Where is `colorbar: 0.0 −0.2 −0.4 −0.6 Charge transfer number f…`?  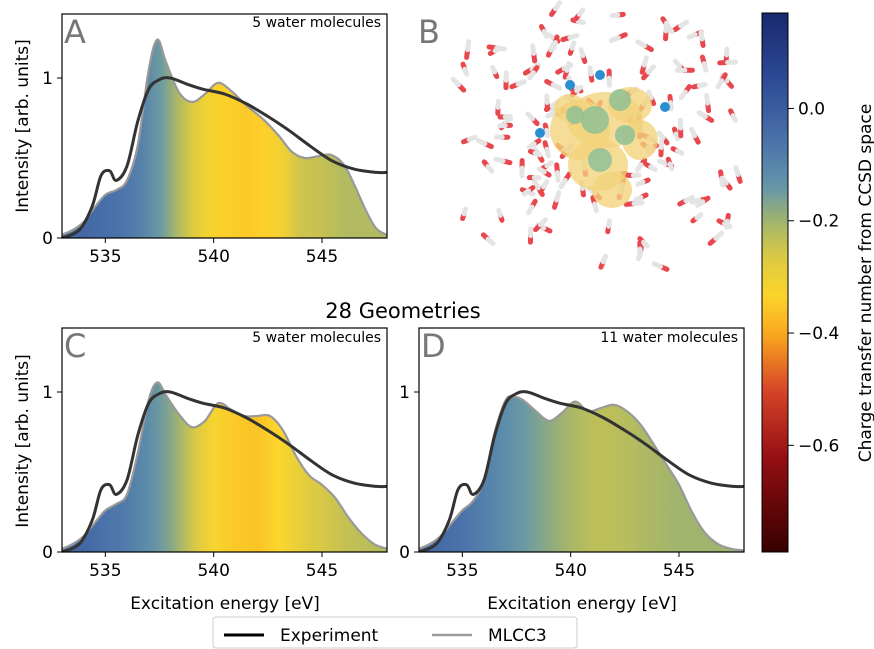
colorbar: 0.0 −0.2 −0.4 −0.6 Charge transfer number f… is located at coordinates (817, 282).